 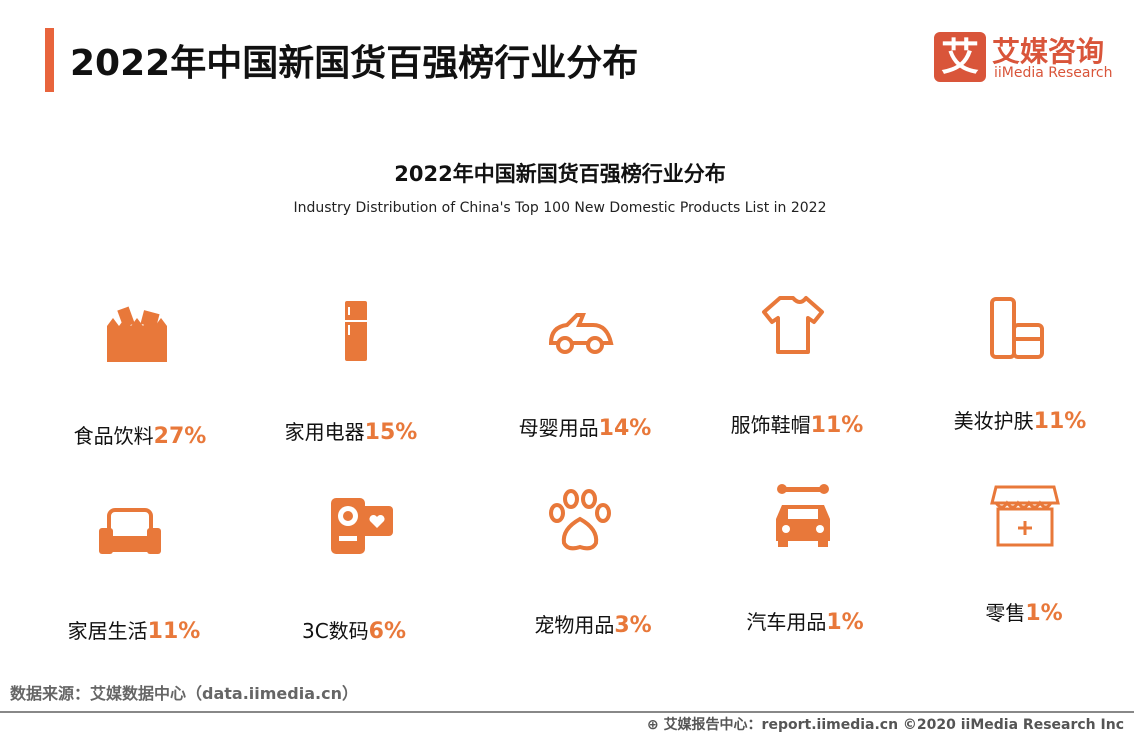 What do you see at coordinates (113, 436) in the screenshot?
I see `industry-name: 食品饮料` at bounding box center [113, 436].